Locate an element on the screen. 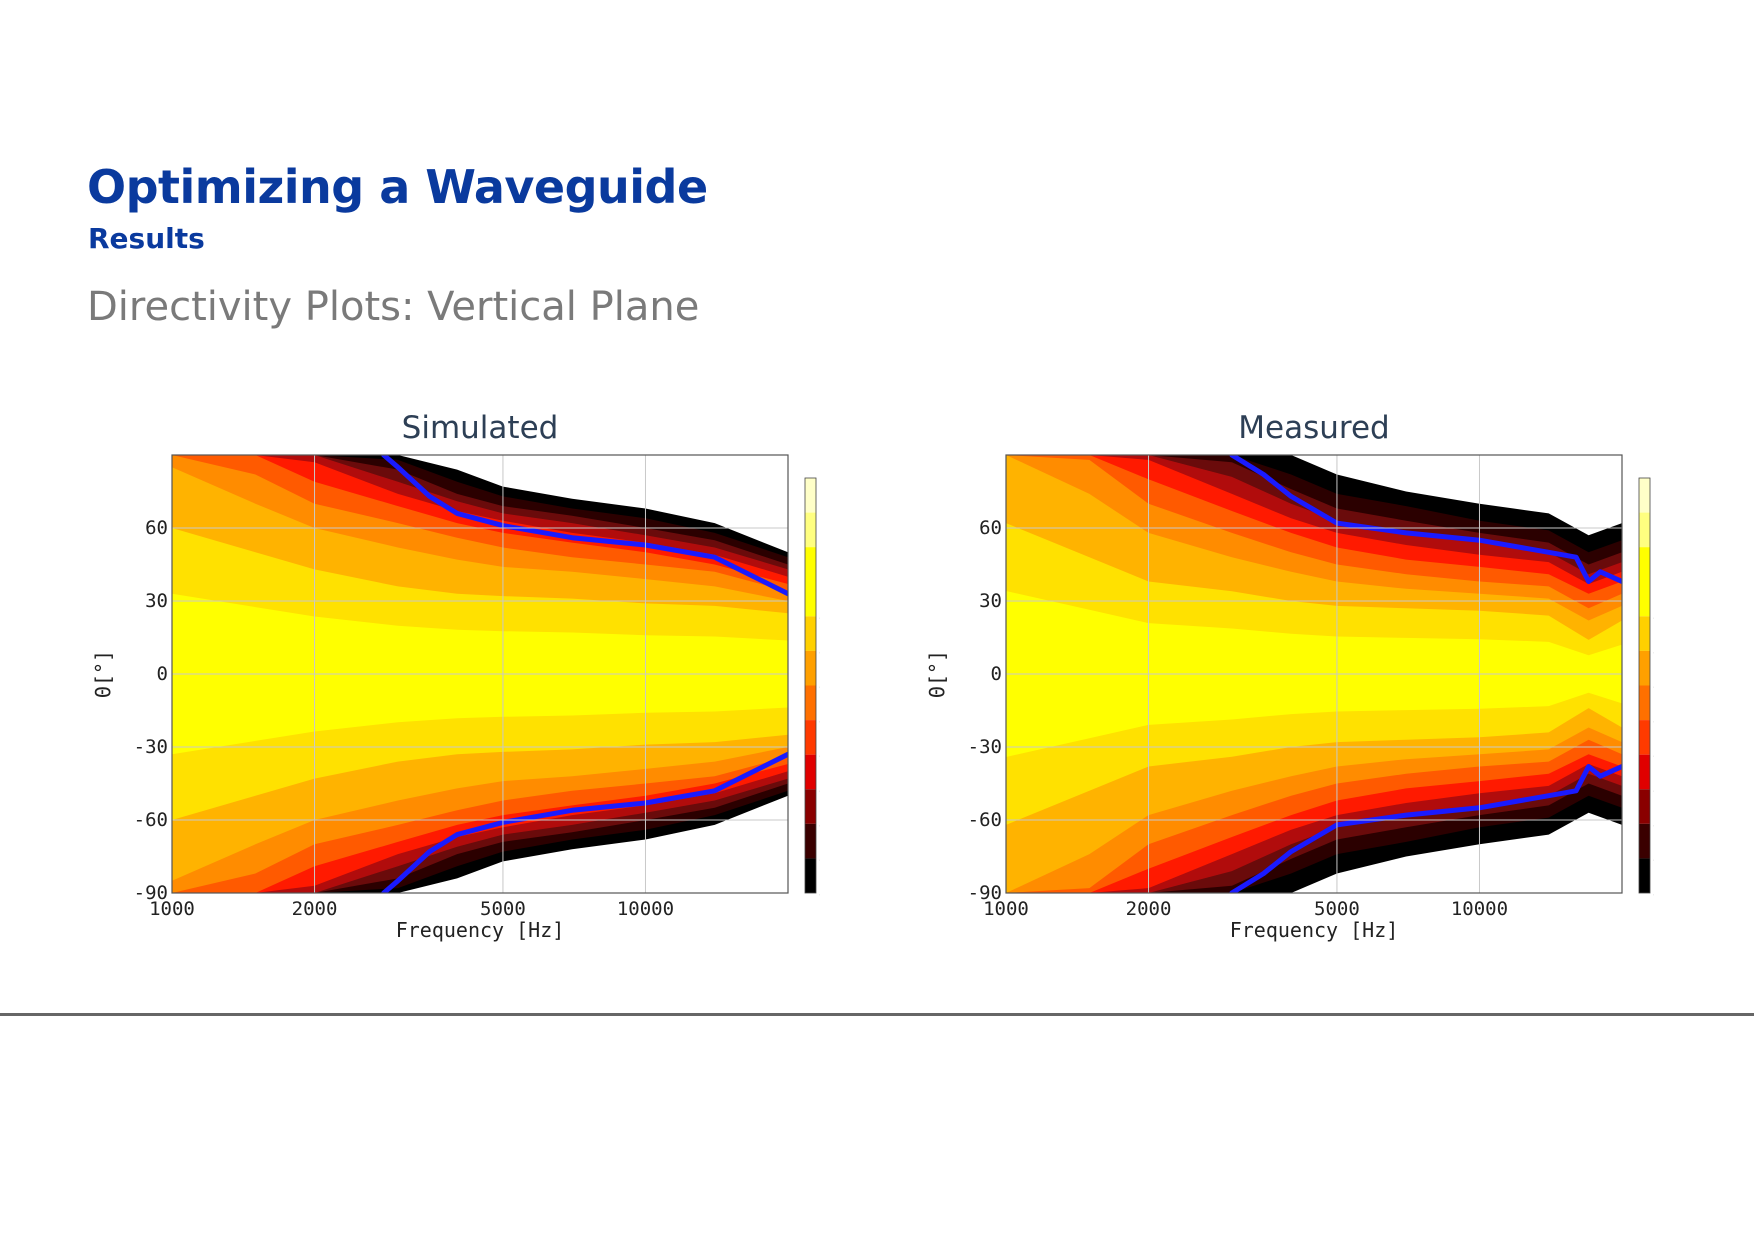 This screenshot has height=1241, width=1754. simulated-x-tick-label: 5000 is located at coordinates (503, 909).